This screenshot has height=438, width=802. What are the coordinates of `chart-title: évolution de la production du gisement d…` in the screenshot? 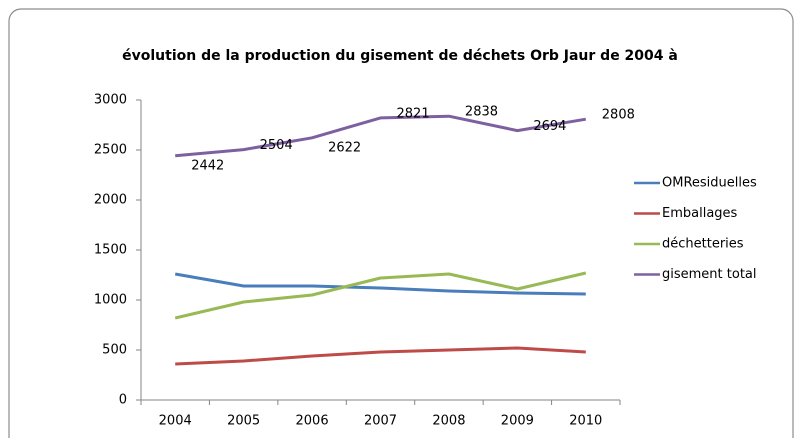 It's located at (400, 56).